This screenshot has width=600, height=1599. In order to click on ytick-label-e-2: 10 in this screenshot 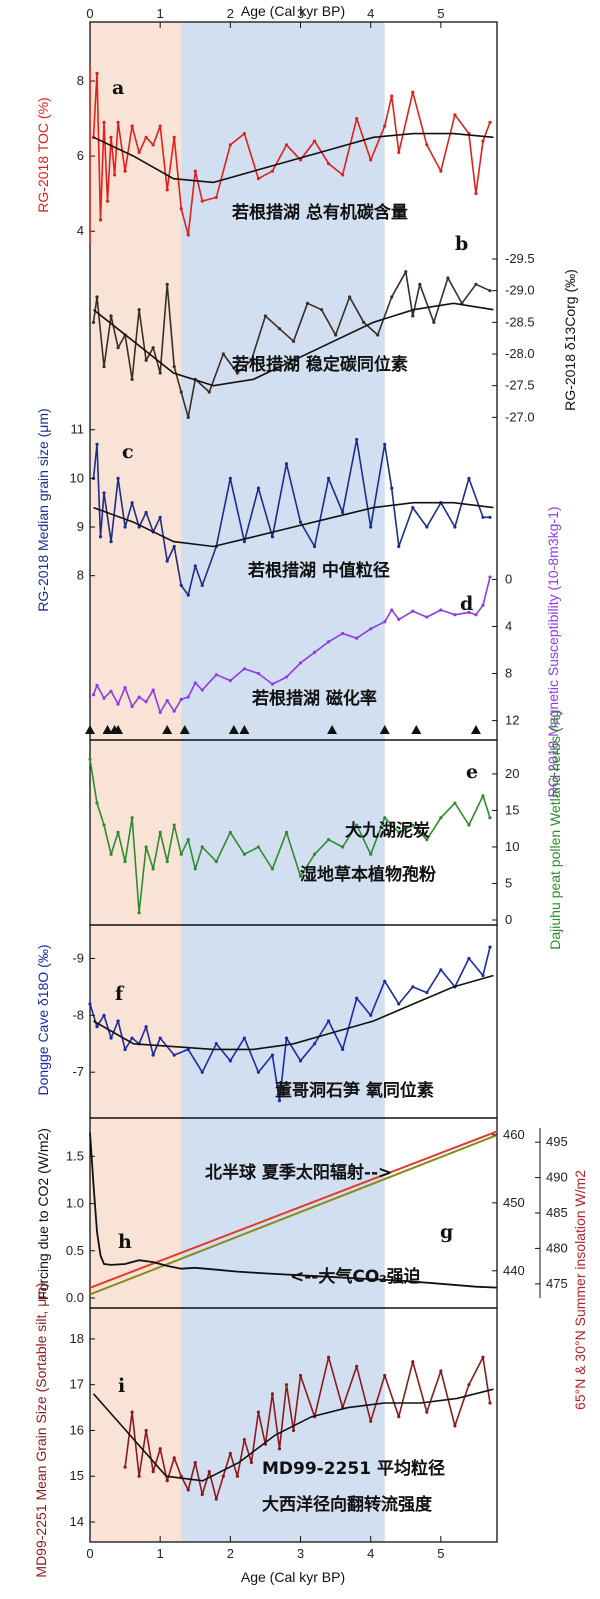, I will do `click(512, 846)`.